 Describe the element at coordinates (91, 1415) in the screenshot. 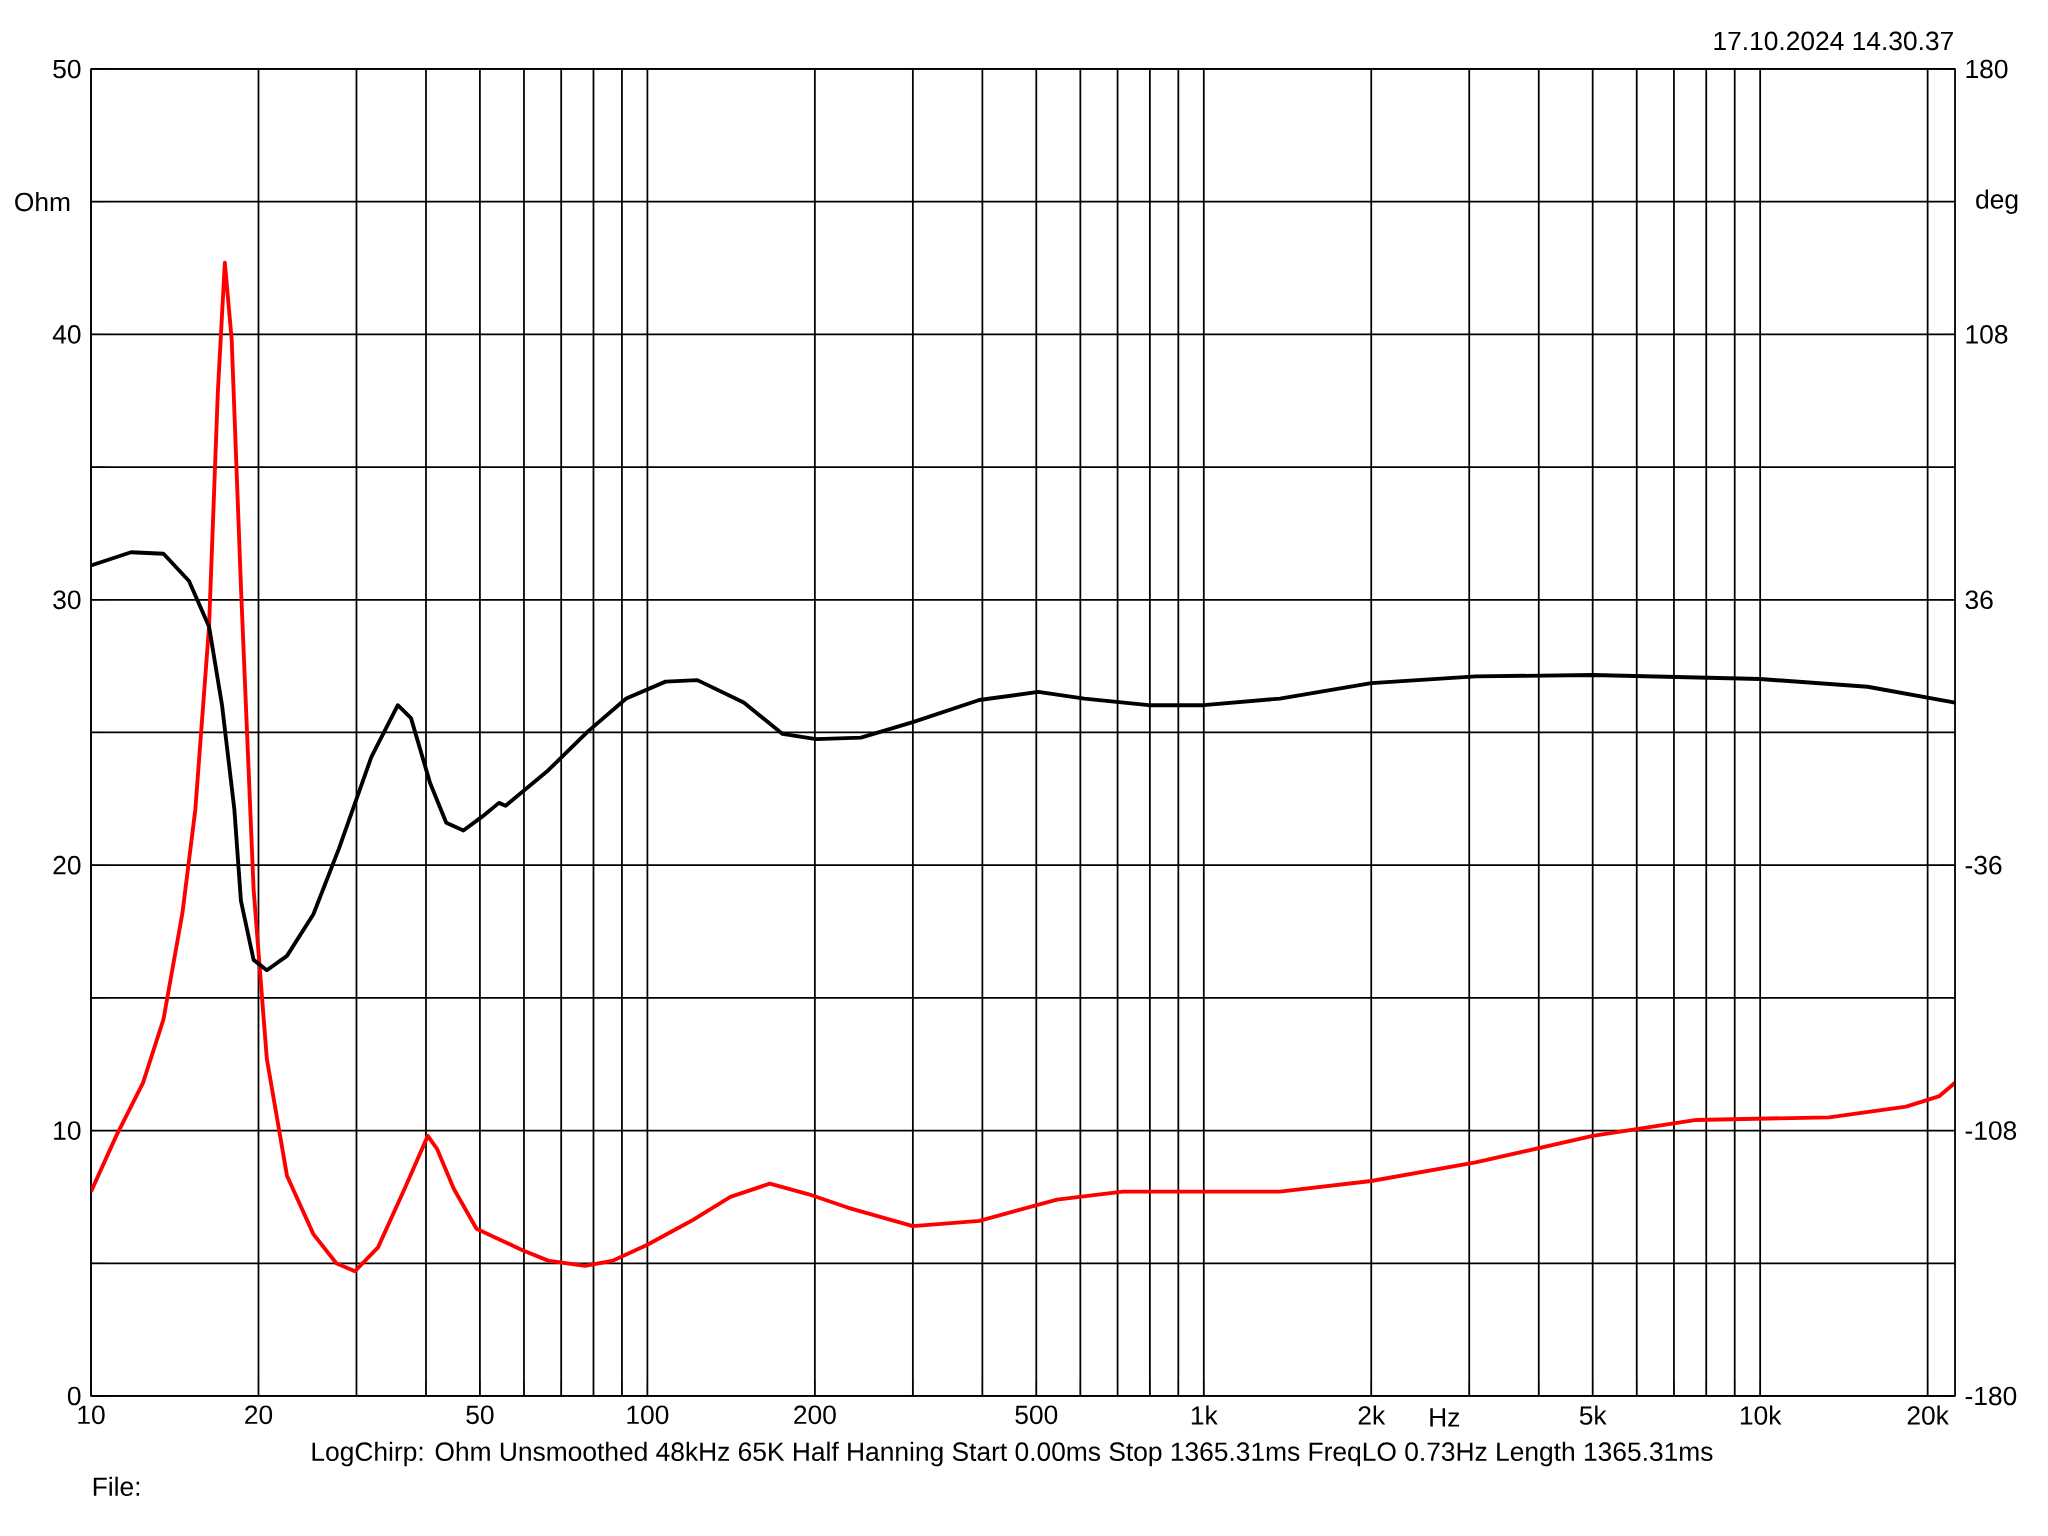

I see `x-tick-label: 10` at that location.